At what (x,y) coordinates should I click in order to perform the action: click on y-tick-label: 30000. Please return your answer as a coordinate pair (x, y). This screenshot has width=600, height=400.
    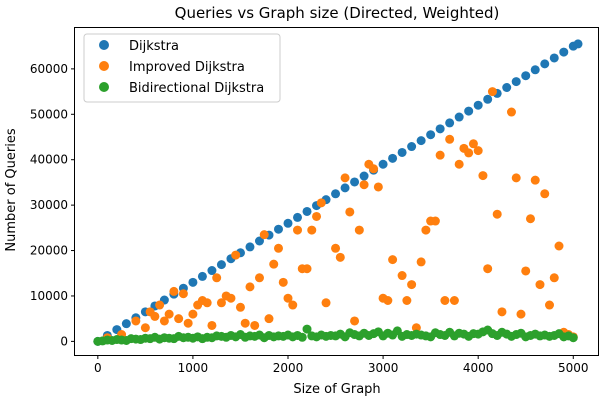
    Looking at the image, I should click on (49, 205).